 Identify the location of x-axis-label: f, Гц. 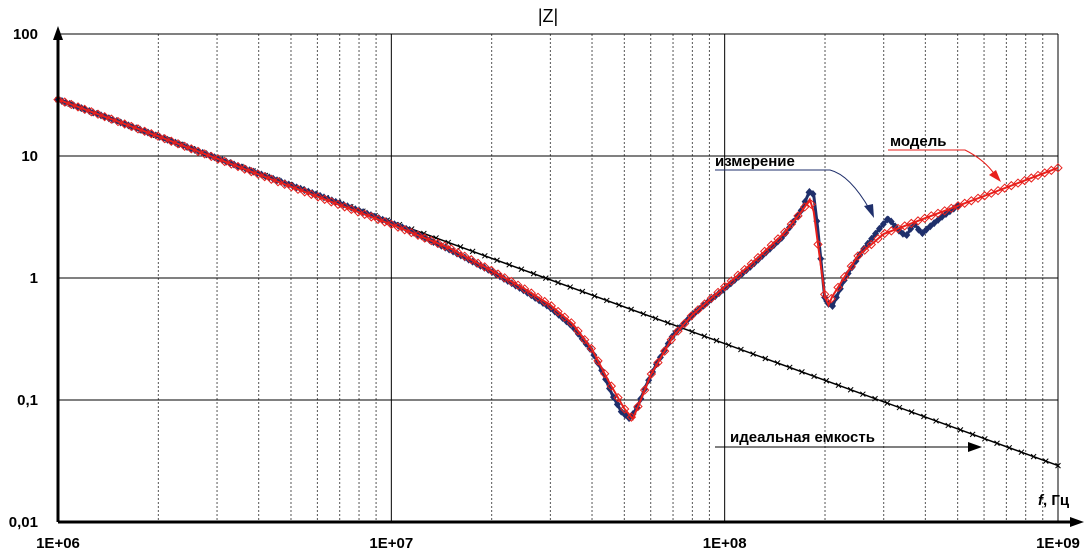
(1054, 500).